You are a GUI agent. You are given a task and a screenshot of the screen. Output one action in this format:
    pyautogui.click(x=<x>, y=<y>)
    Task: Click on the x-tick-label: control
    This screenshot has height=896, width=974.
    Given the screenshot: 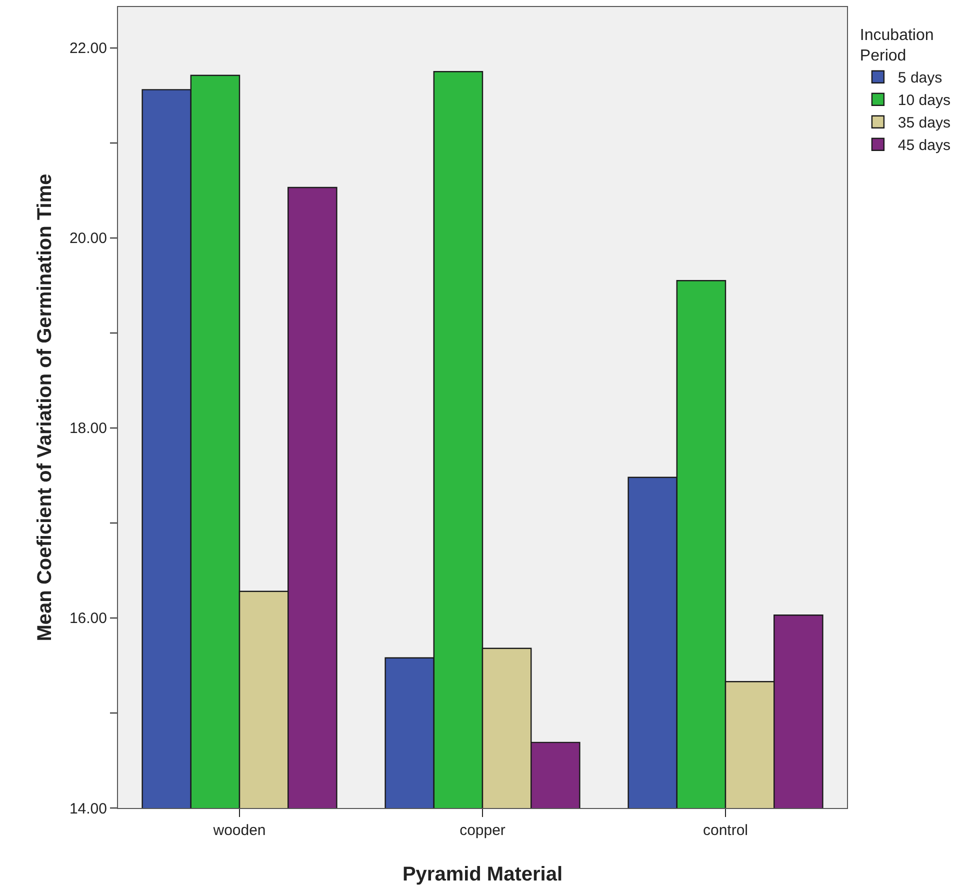 What is the action you would take?
    pyautogui.click(x=725, y=830)
    